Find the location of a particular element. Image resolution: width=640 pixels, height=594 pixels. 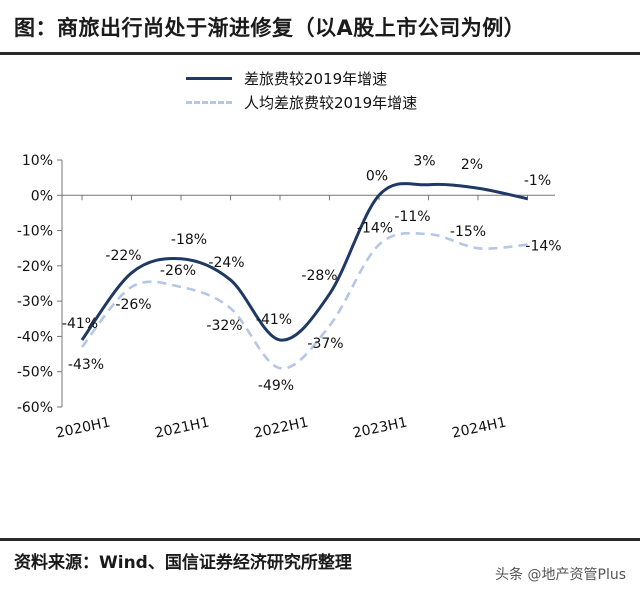

y-tick-label: -30% is located at coordinates (35, 302).